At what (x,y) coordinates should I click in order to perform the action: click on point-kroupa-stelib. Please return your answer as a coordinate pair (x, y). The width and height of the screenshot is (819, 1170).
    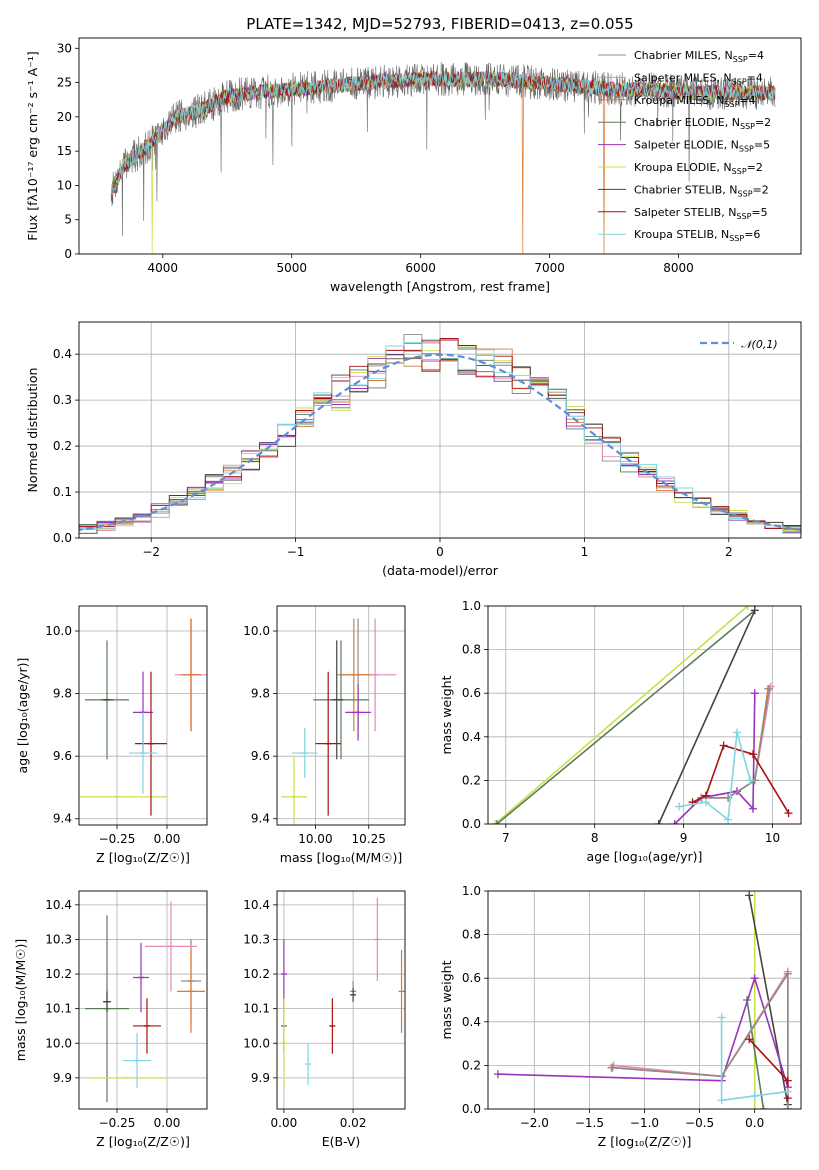
    Looking at the image, I should click on (137, 1060).